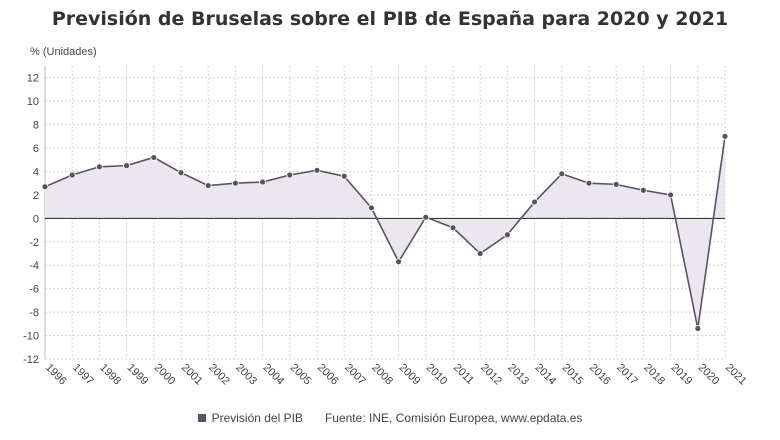 The width and height of the screenshot is (780, 440). What do you see at coordinates (301, 375) in the screenshot?
I see `x-tick-label: 2005` at bounding box center [301, 375].